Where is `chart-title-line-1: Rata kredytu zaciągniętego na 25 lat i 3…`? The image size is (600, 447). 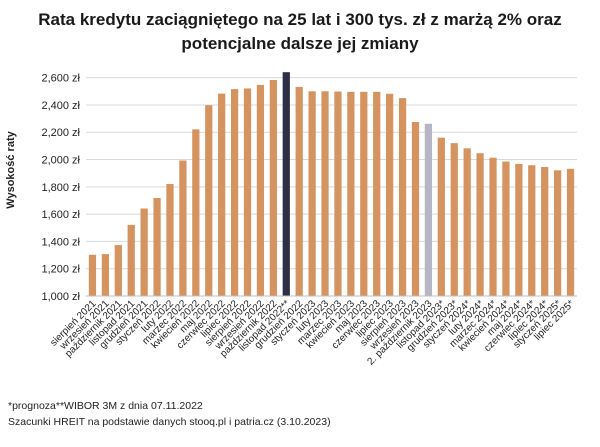 chart-title-line-1: Rata kredytu zaciągniętego na 25 lat i 3… is located at coordinates (300, 19).